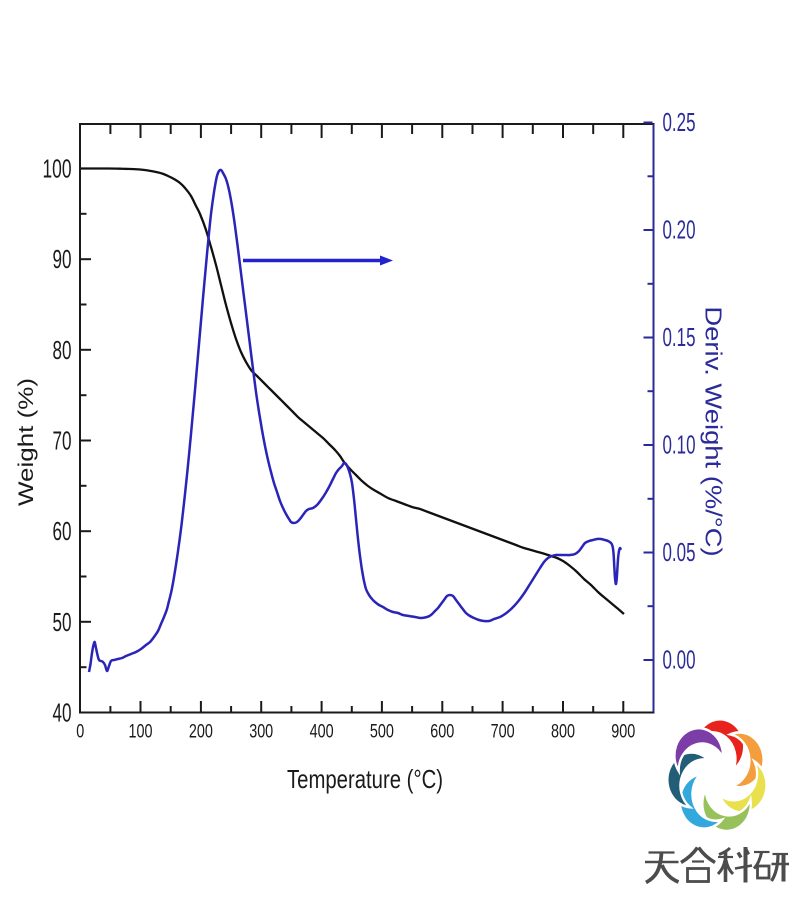 The image size is (800, 900). I want to click on svg-text: 0.15, so click(679, 337).